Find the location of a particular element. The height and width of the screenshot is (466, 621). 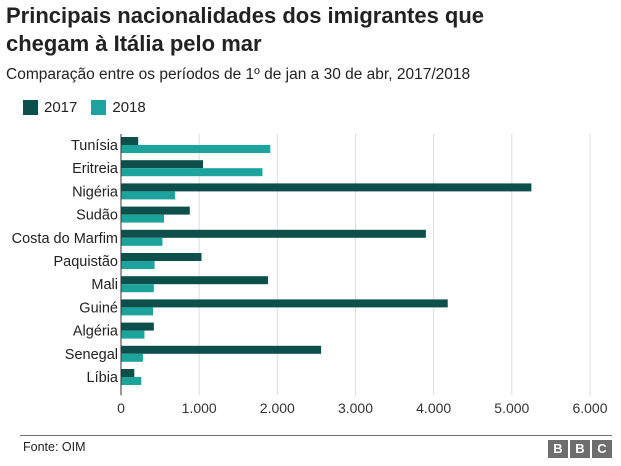

category-label: Costa do Marfim is located at coordinates (65, 239).